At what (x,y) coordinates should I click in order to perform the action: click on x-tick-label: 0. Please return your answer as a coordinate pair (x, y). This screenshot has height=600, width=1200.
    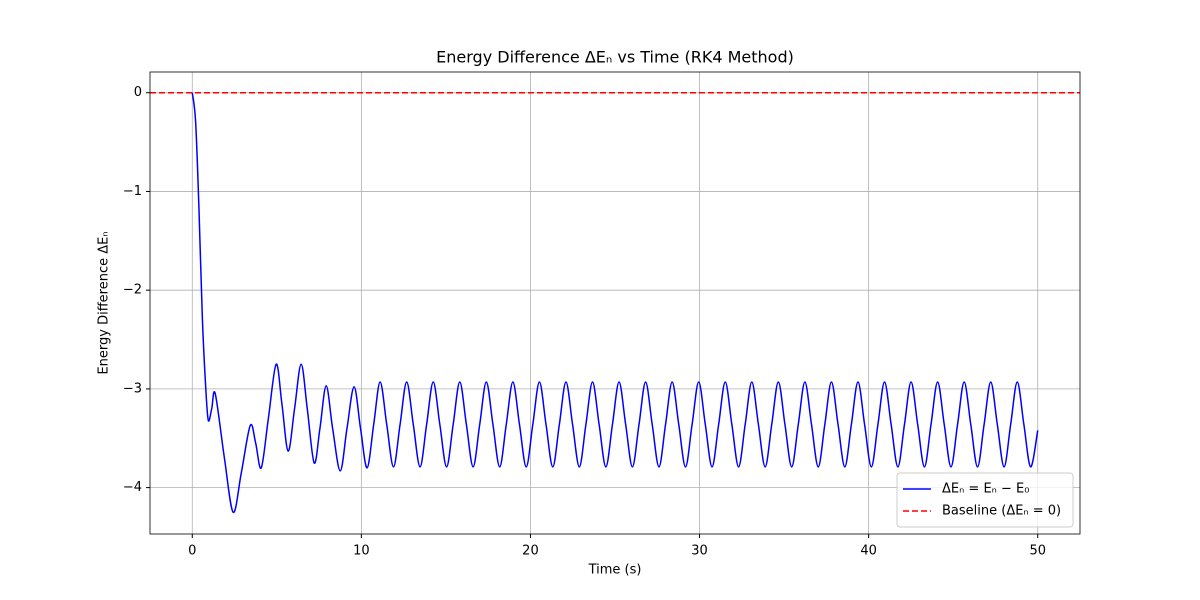
    Looking at the image, I should click on (192, 551).